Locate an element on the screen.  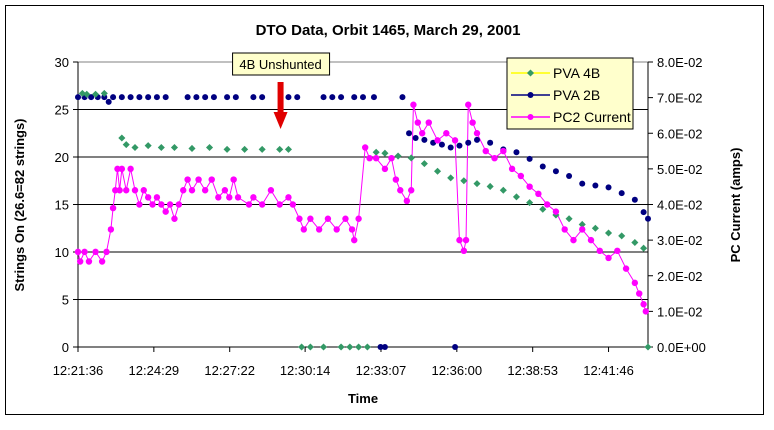
x-tick-label: 12:38:53 is located at coordinates (532, 370).